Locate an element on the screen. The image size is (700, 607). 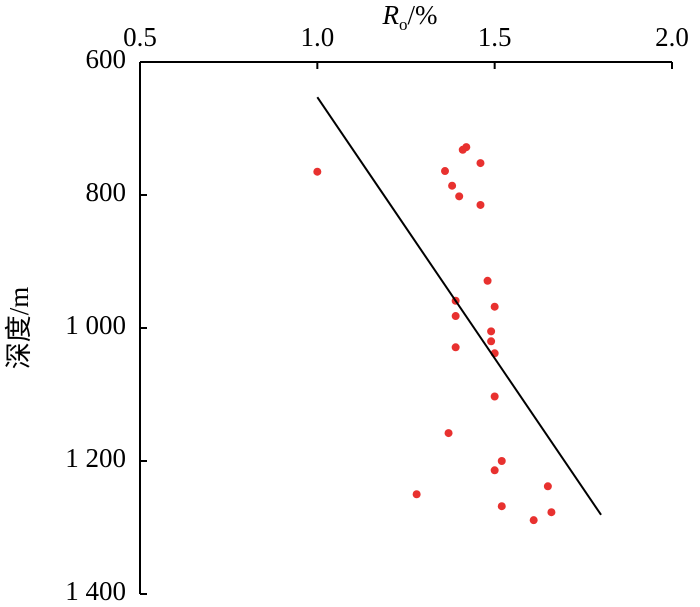
x-axis-label-subscript: o is located at coordinates (403, 24).